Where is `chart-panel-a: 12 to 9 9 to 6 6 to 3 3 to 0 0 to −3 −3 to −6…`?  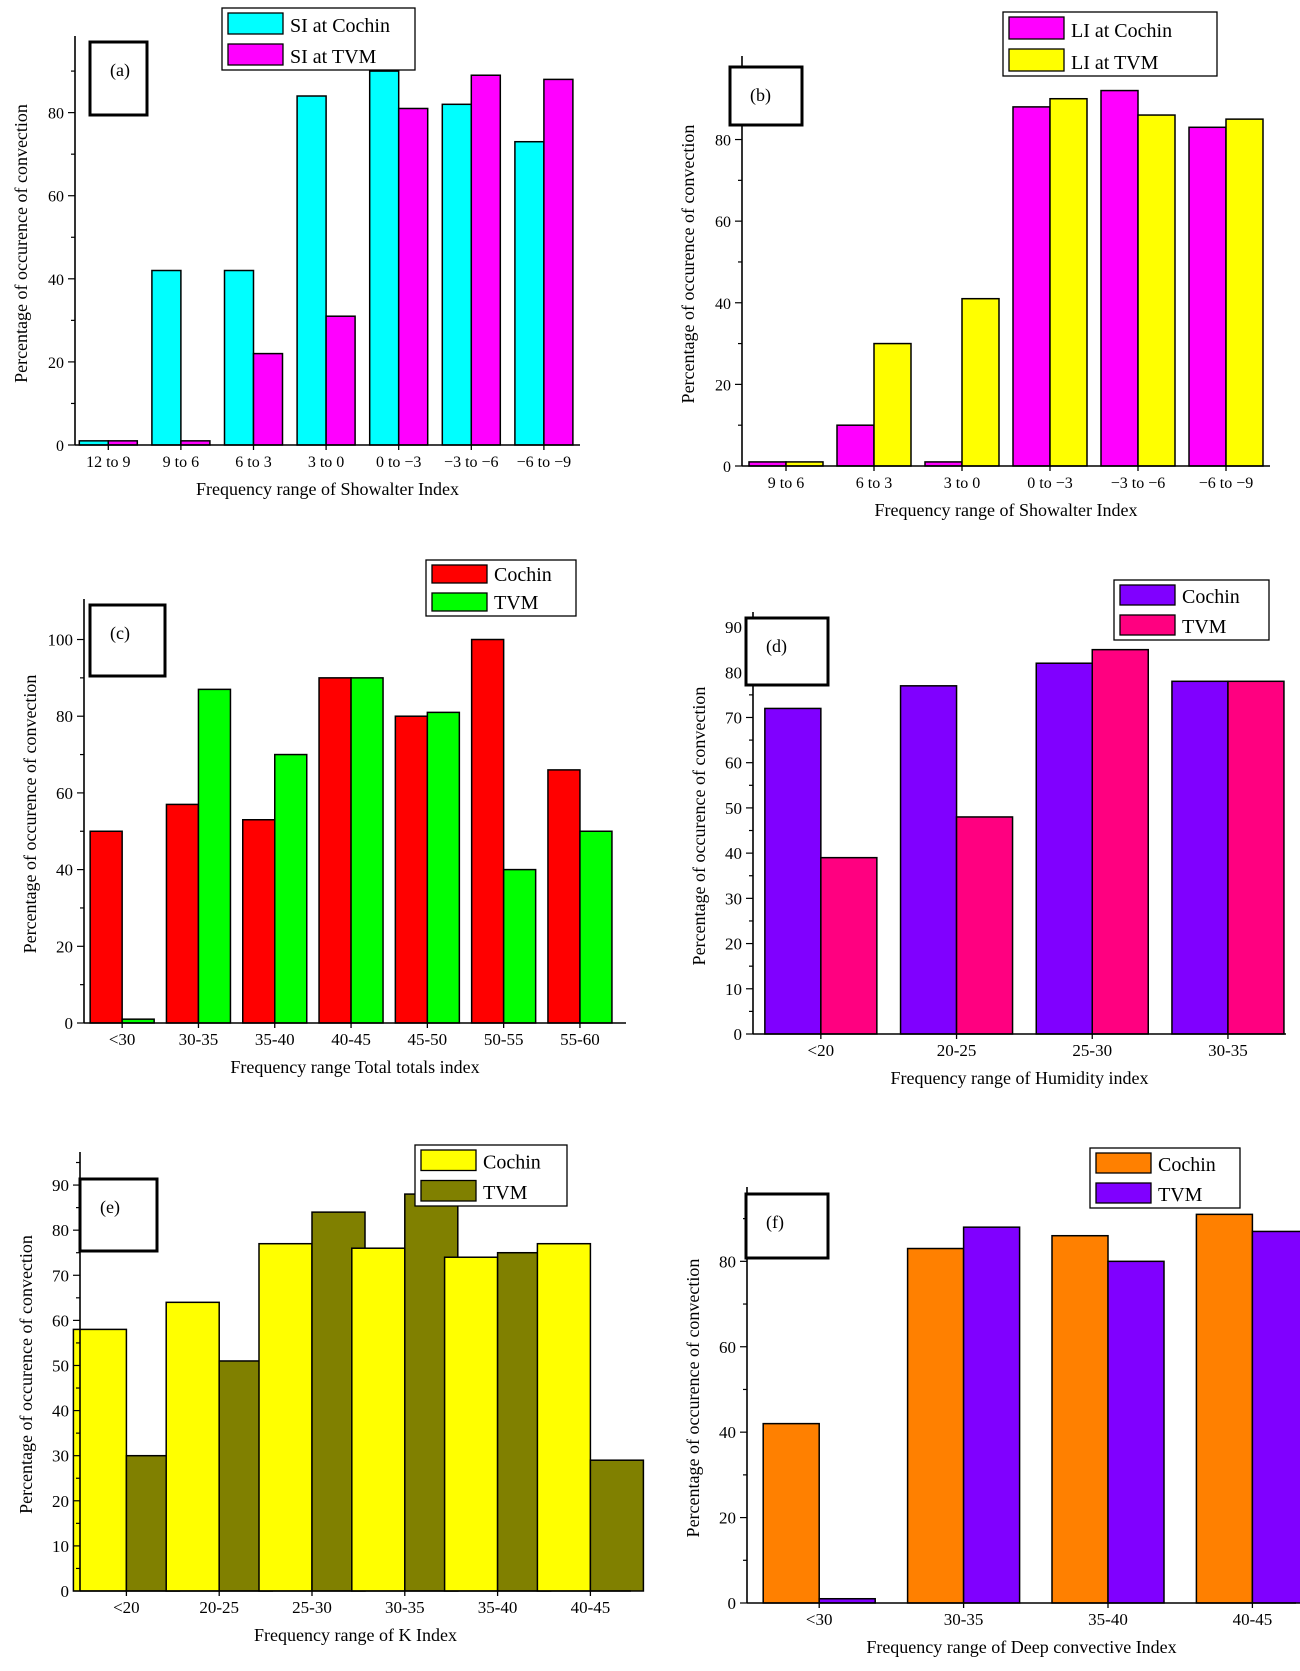 chart-panel-a: 12 to 9 9 to 6 6 to 3 3 to 0 0 to −3 −3 to −6… is located at coordinates (295, 253).